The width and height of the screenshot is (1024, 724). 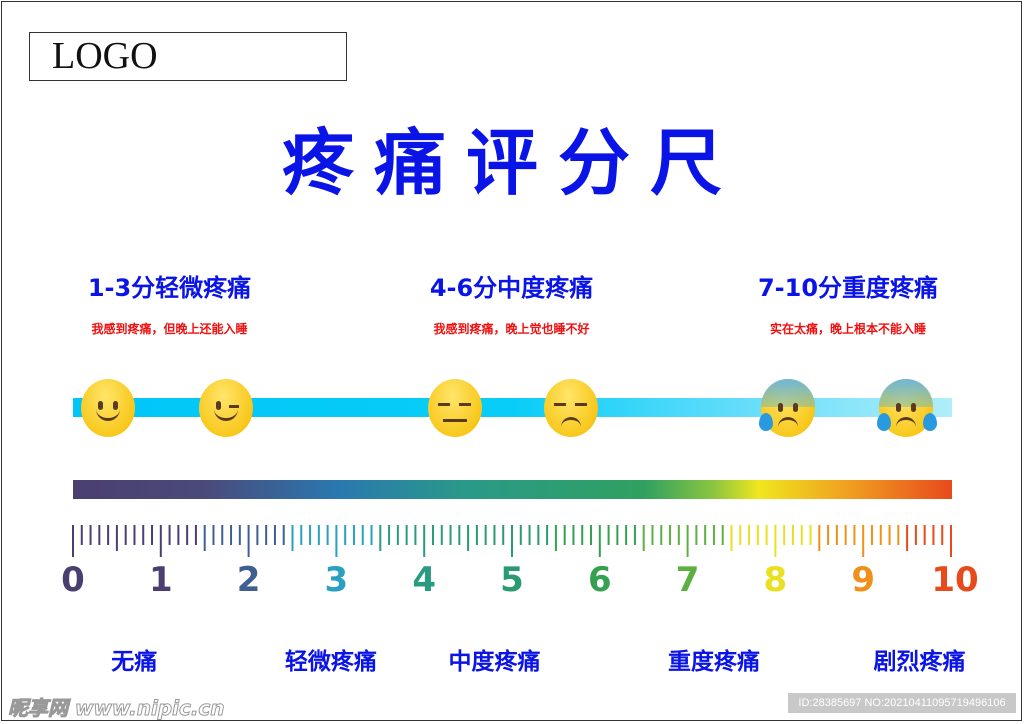 I want to click on expressionless-face-icon, so click(x=455, y=408).